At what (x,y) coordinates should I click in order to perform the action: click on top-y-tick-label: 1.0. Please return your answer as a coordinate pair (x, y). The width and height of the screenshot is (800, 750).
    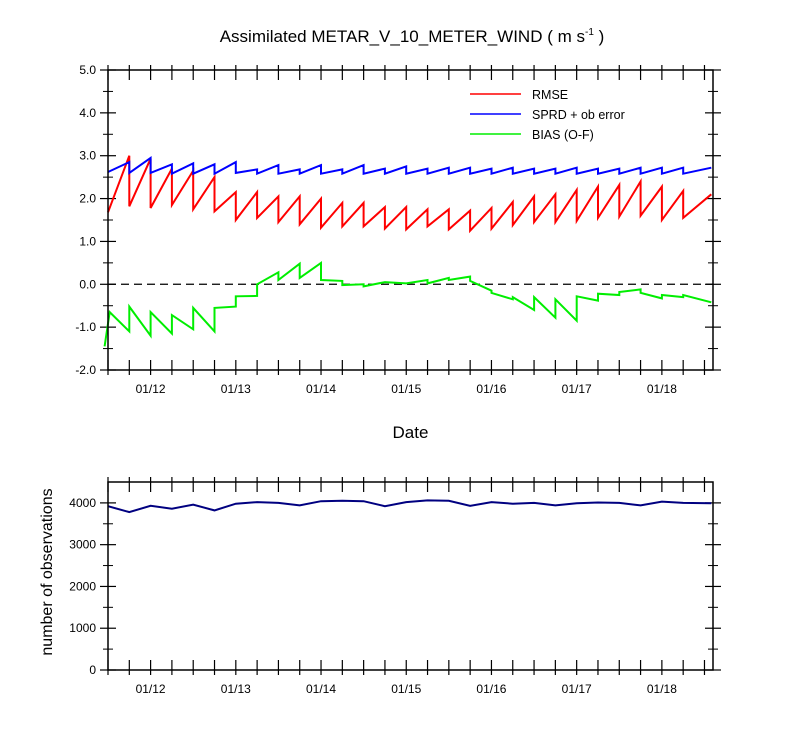
    Looking at the image, I should click on (87, 241).